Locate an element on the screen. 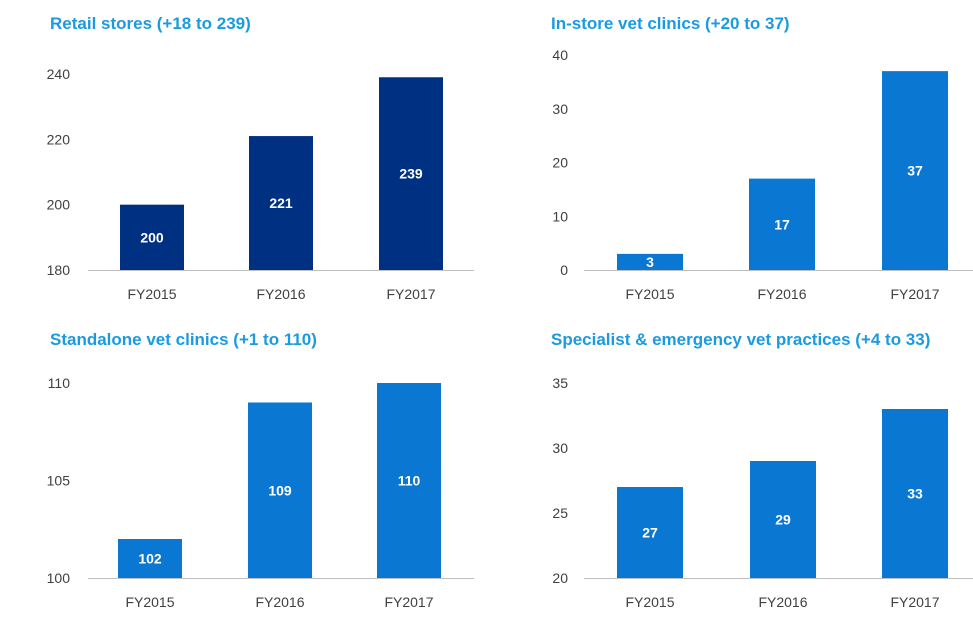 This screenshot has height=627, width=973. y-tick-label: 25 is located at coordinates (560, 513).